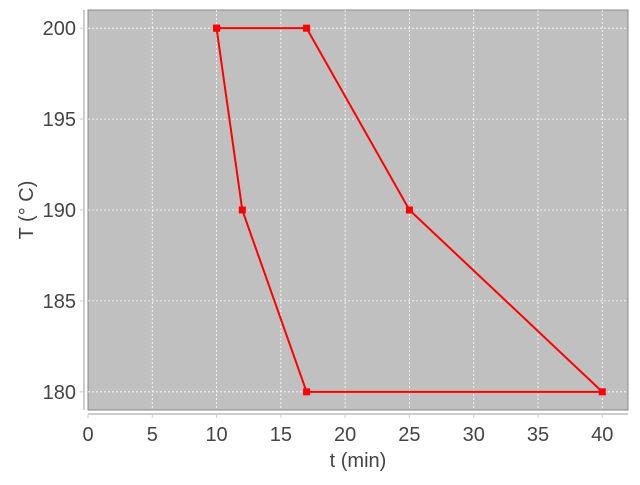 The image size is (640, 485). What do you see at coordinates (59, 302) in the screenshot?
I see `y-tick-label: 185` at bounding box center [59, 302].